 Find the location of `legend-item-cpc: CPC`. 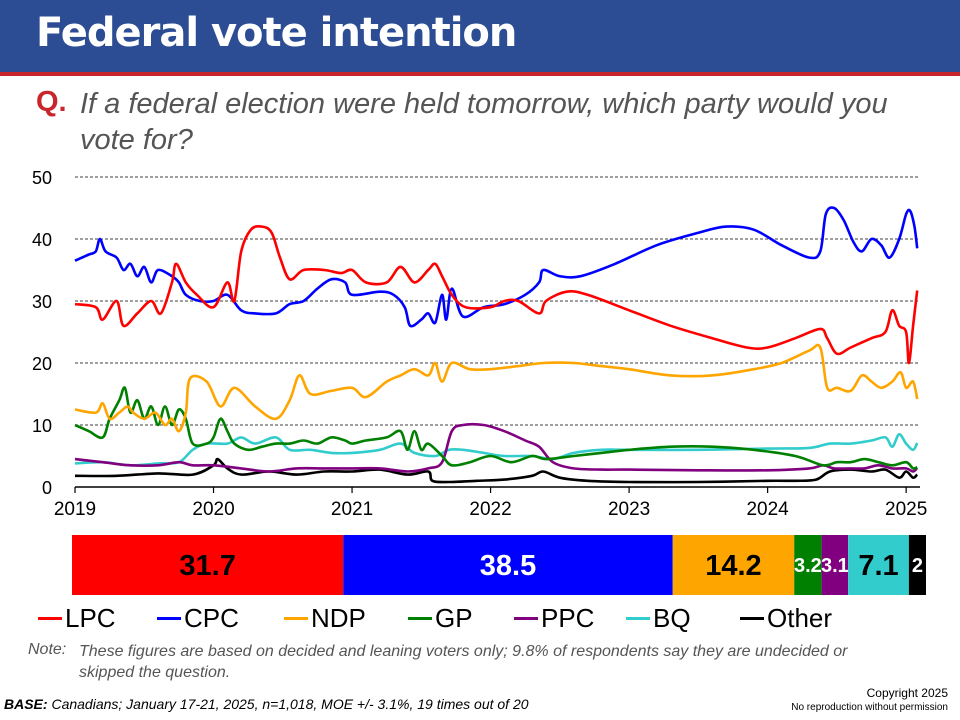

legend-item-cpc: CPC is located at coordinates (198, 618).